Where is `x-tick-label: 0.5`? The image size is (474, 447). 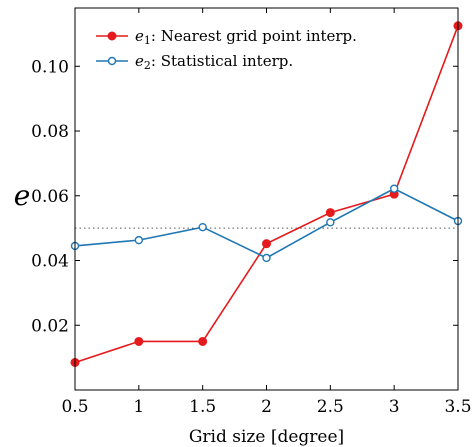
x-tick-label: 0.5 is located at coordinates (74, 407).